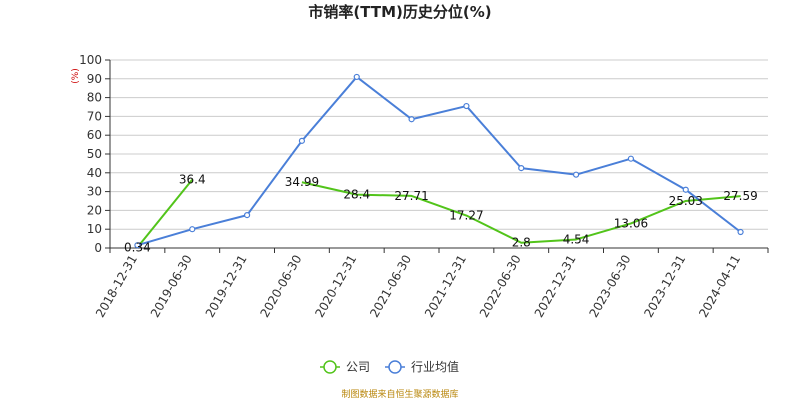 This screenshot has height=400, width=800. I want to click on y-tick-label: 10, so click(94, 229).